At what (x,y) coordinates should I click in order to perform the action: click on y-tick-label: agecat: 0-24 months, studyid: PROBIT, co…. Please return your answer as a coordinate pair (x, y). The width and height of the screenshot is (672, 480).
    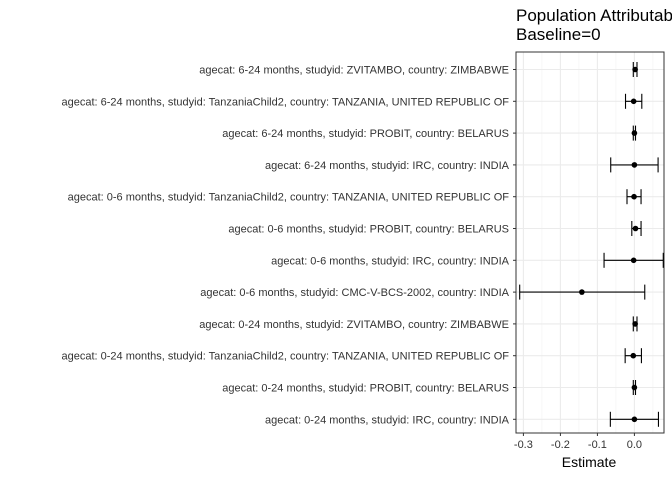
    Looking at the image, I should click on (365, 389).